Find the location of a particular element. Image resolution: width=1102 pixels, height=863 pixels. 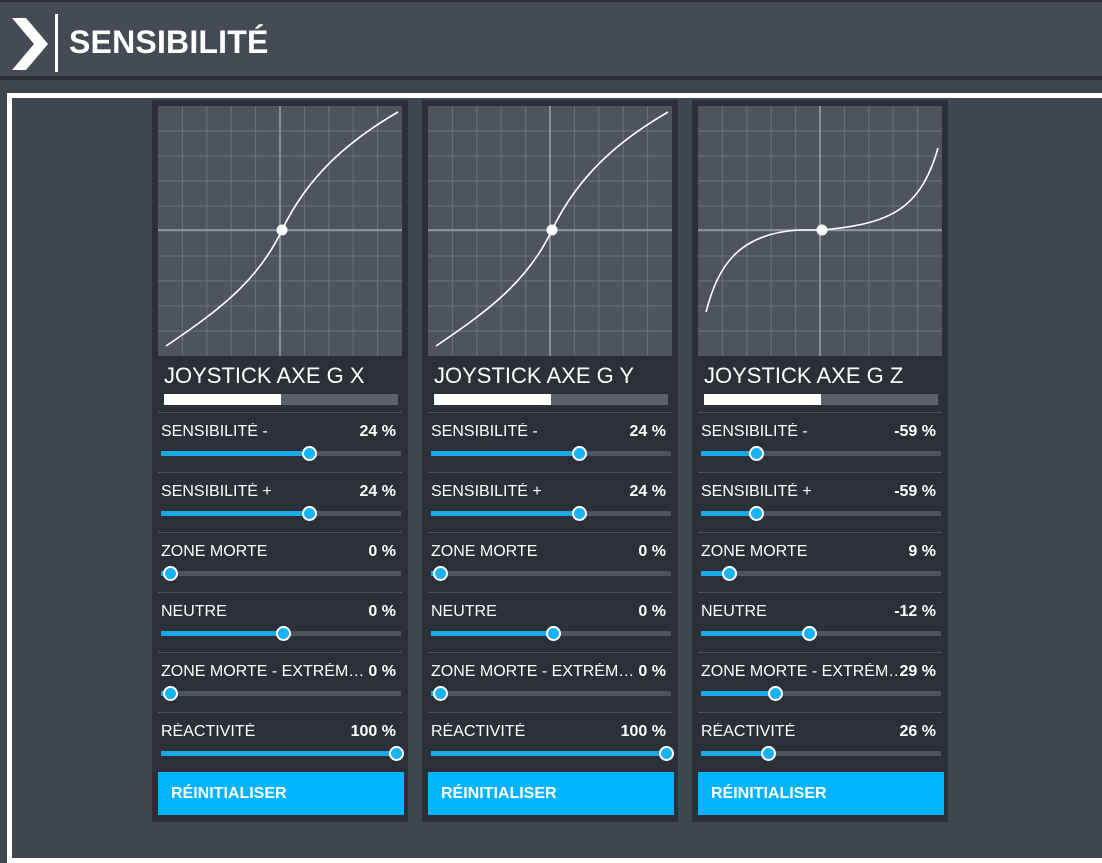

setting-row: NEUTRE -12 % is located at coordinates (820, 622).